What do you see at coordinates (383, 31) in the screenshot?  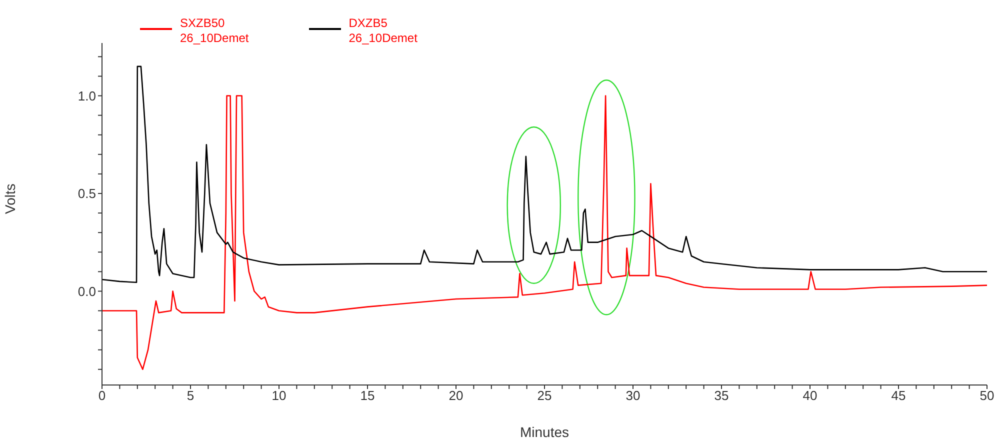 I see `legend-label: DXZB5 26_10Demet` at bounding box center [383, 31].